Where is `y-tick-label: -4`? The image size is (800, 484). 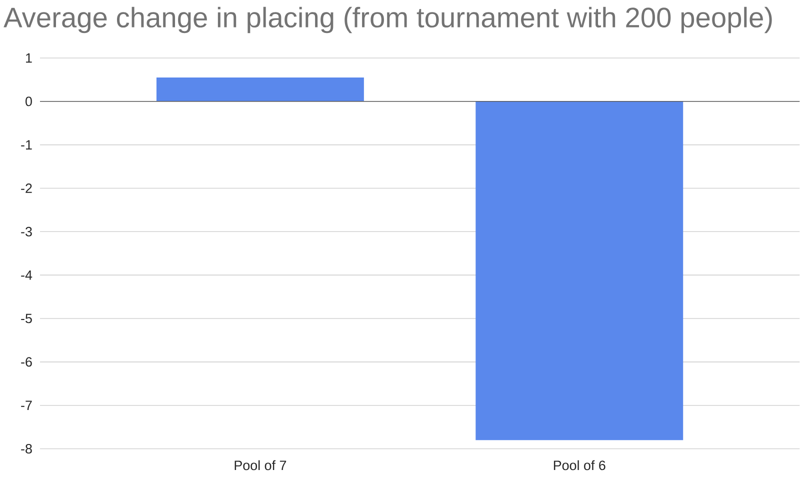 y-tick-label: -4 is located at coordinates (26, 275).